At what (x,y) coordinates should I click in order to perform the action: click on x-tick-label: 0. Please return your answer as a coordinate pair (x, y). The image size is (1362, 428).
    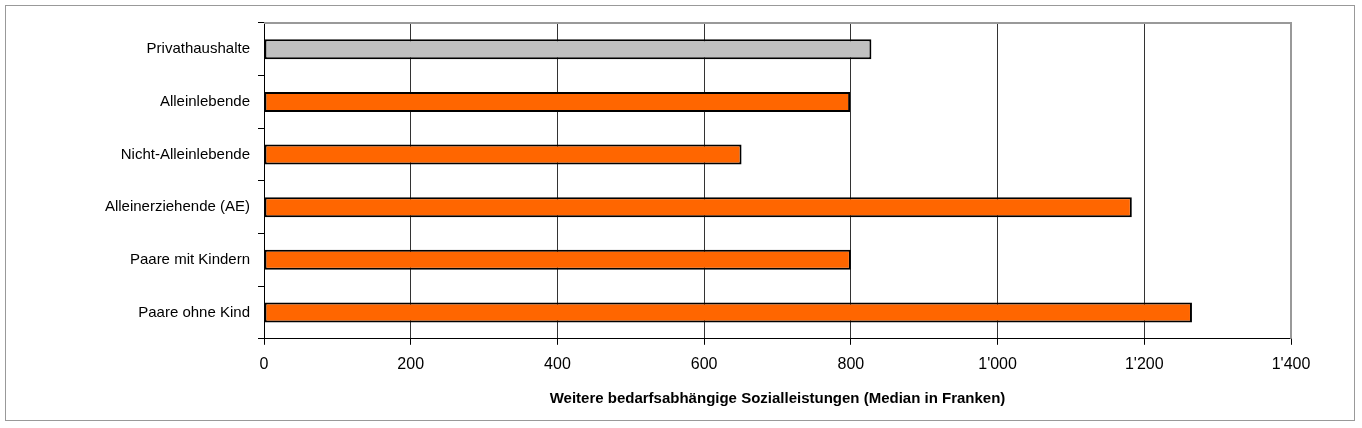
    Looking at the image, I should click on (264, 363).